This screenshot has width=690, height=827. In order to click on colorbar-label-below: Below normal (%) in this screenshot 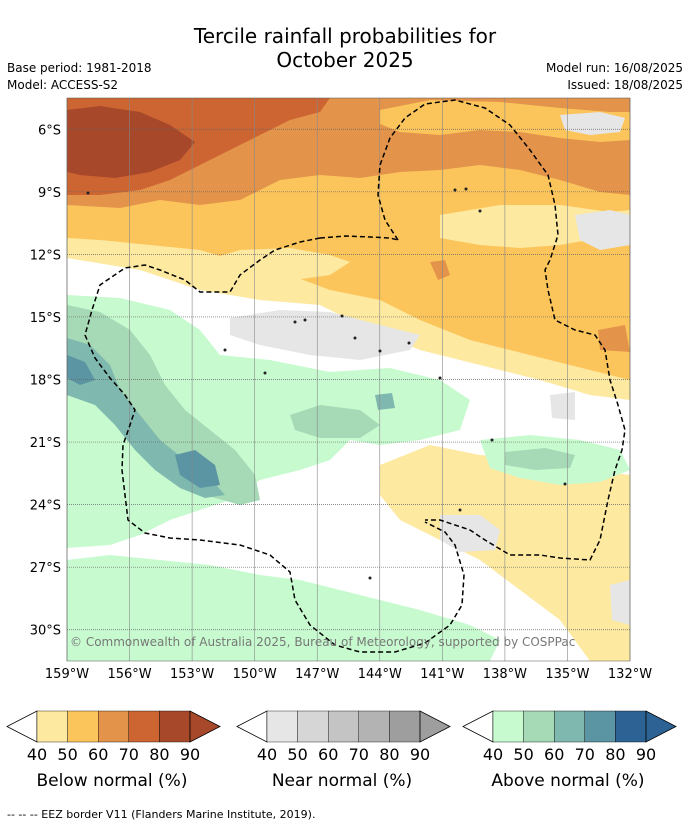, I will do `click(112, 781)`.